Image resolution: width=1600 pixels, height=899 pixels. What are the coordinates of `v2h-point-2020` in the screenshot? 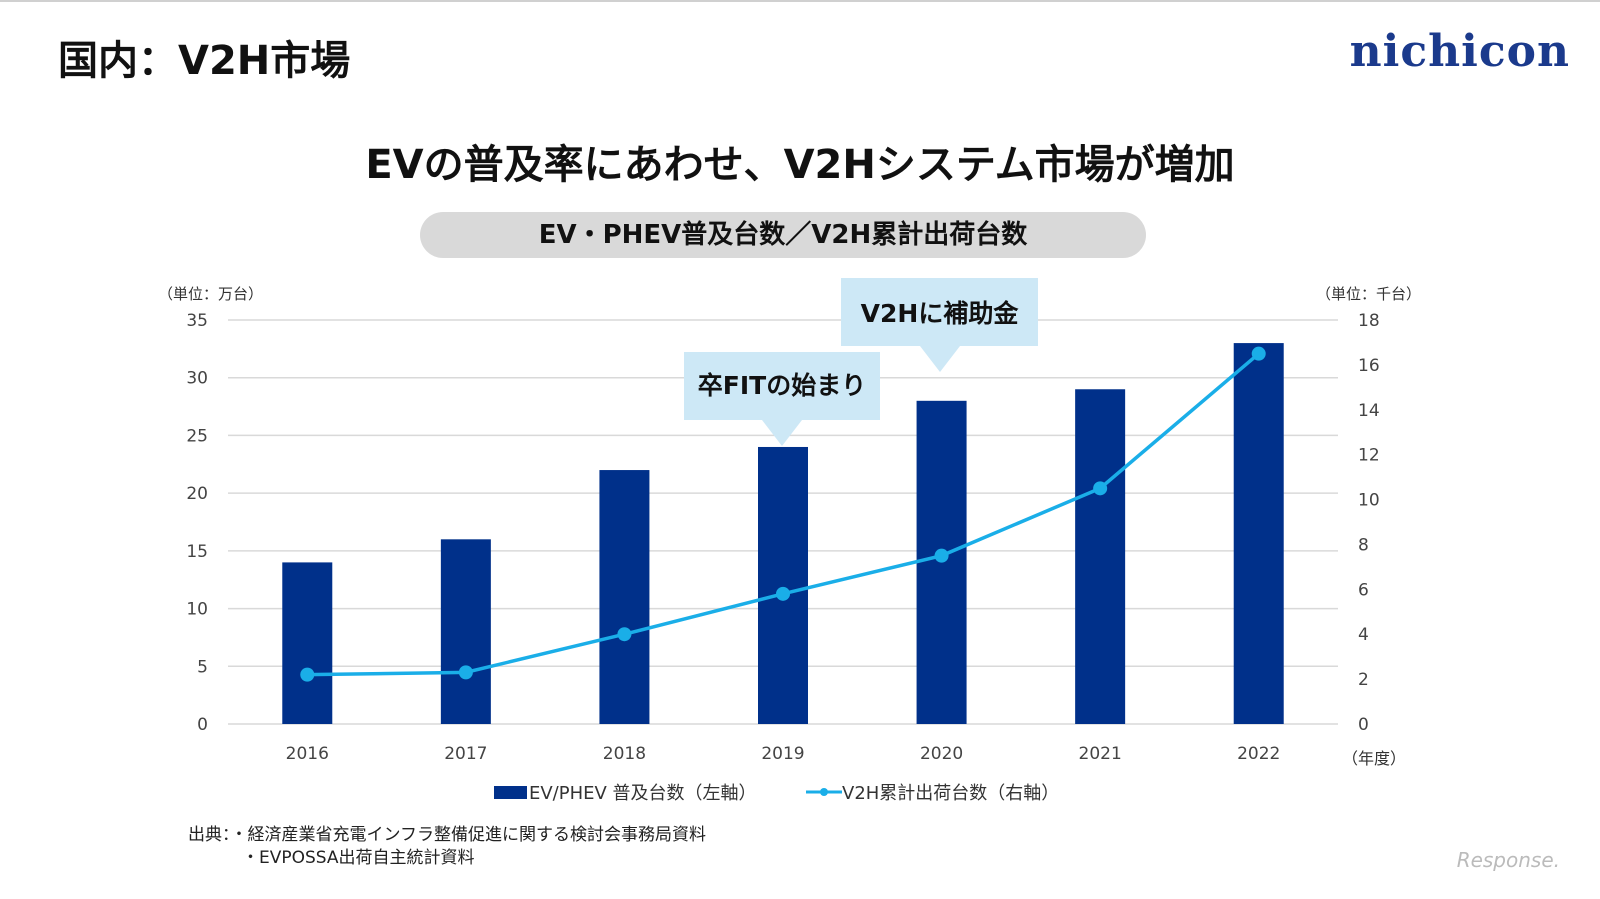 It's located at (941, 555).